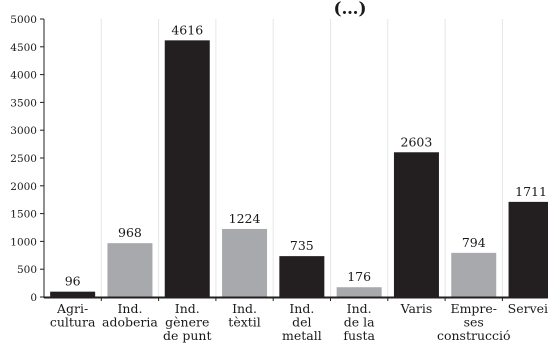 The height and width of the screenshot is (358, 548). I want to click on y-tick-label: 500, so click(27, 270).